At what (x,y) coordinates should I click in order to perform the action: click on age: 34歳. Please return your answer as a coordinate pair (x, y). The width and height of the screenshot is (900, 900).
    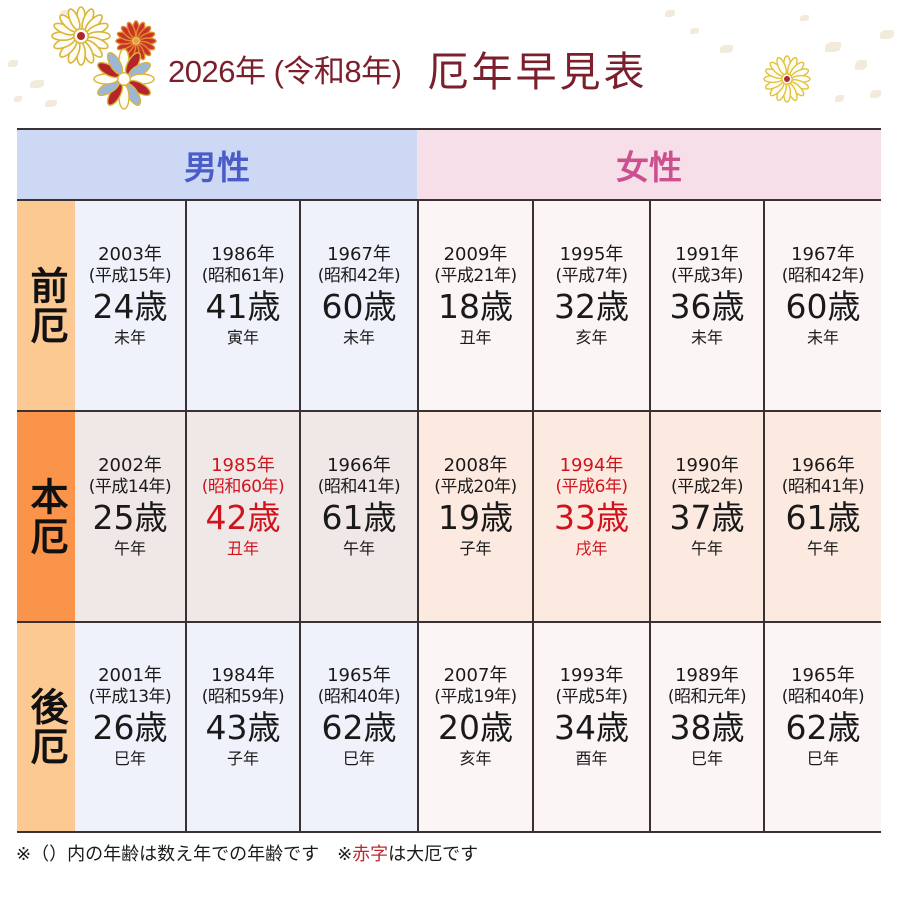
    Looking at the image, I should click on (591, 727).